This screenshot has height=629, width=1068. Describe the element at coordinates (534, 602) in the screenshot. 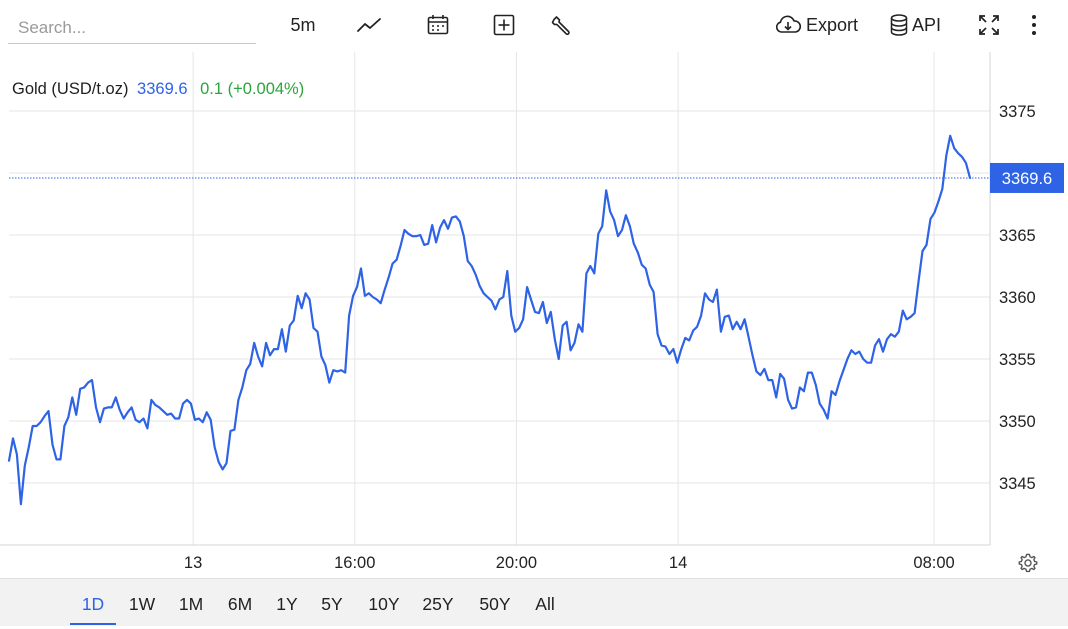

I see `range-selector: 1D 1W 1M 6M 1Y 5Y 10Y 25Y 50Y All` at that location.